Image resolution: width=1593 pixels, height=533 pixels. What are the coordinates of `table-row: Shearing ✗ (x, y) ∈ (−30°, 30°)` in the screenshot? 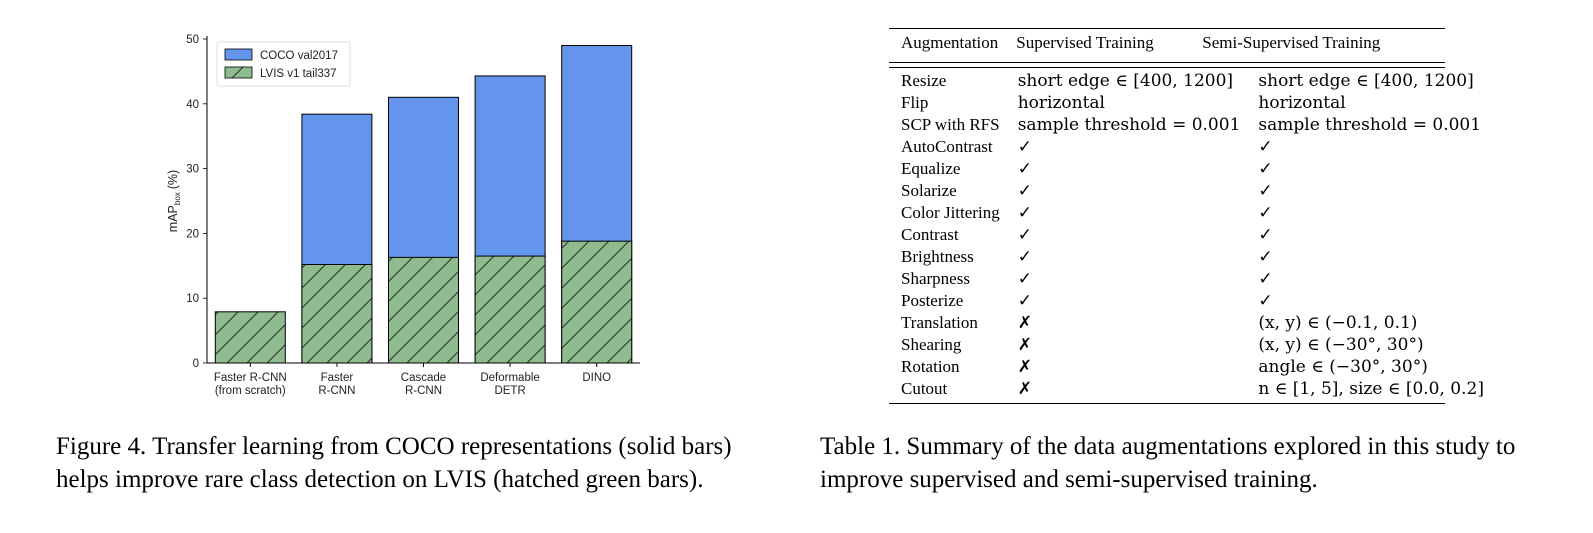 It's located at (1189, 345).